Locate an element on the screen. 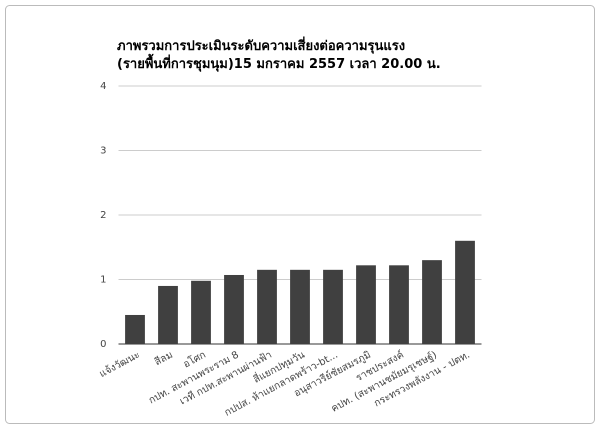  y-tick-label: 0 is located at coordinates (103, 344).